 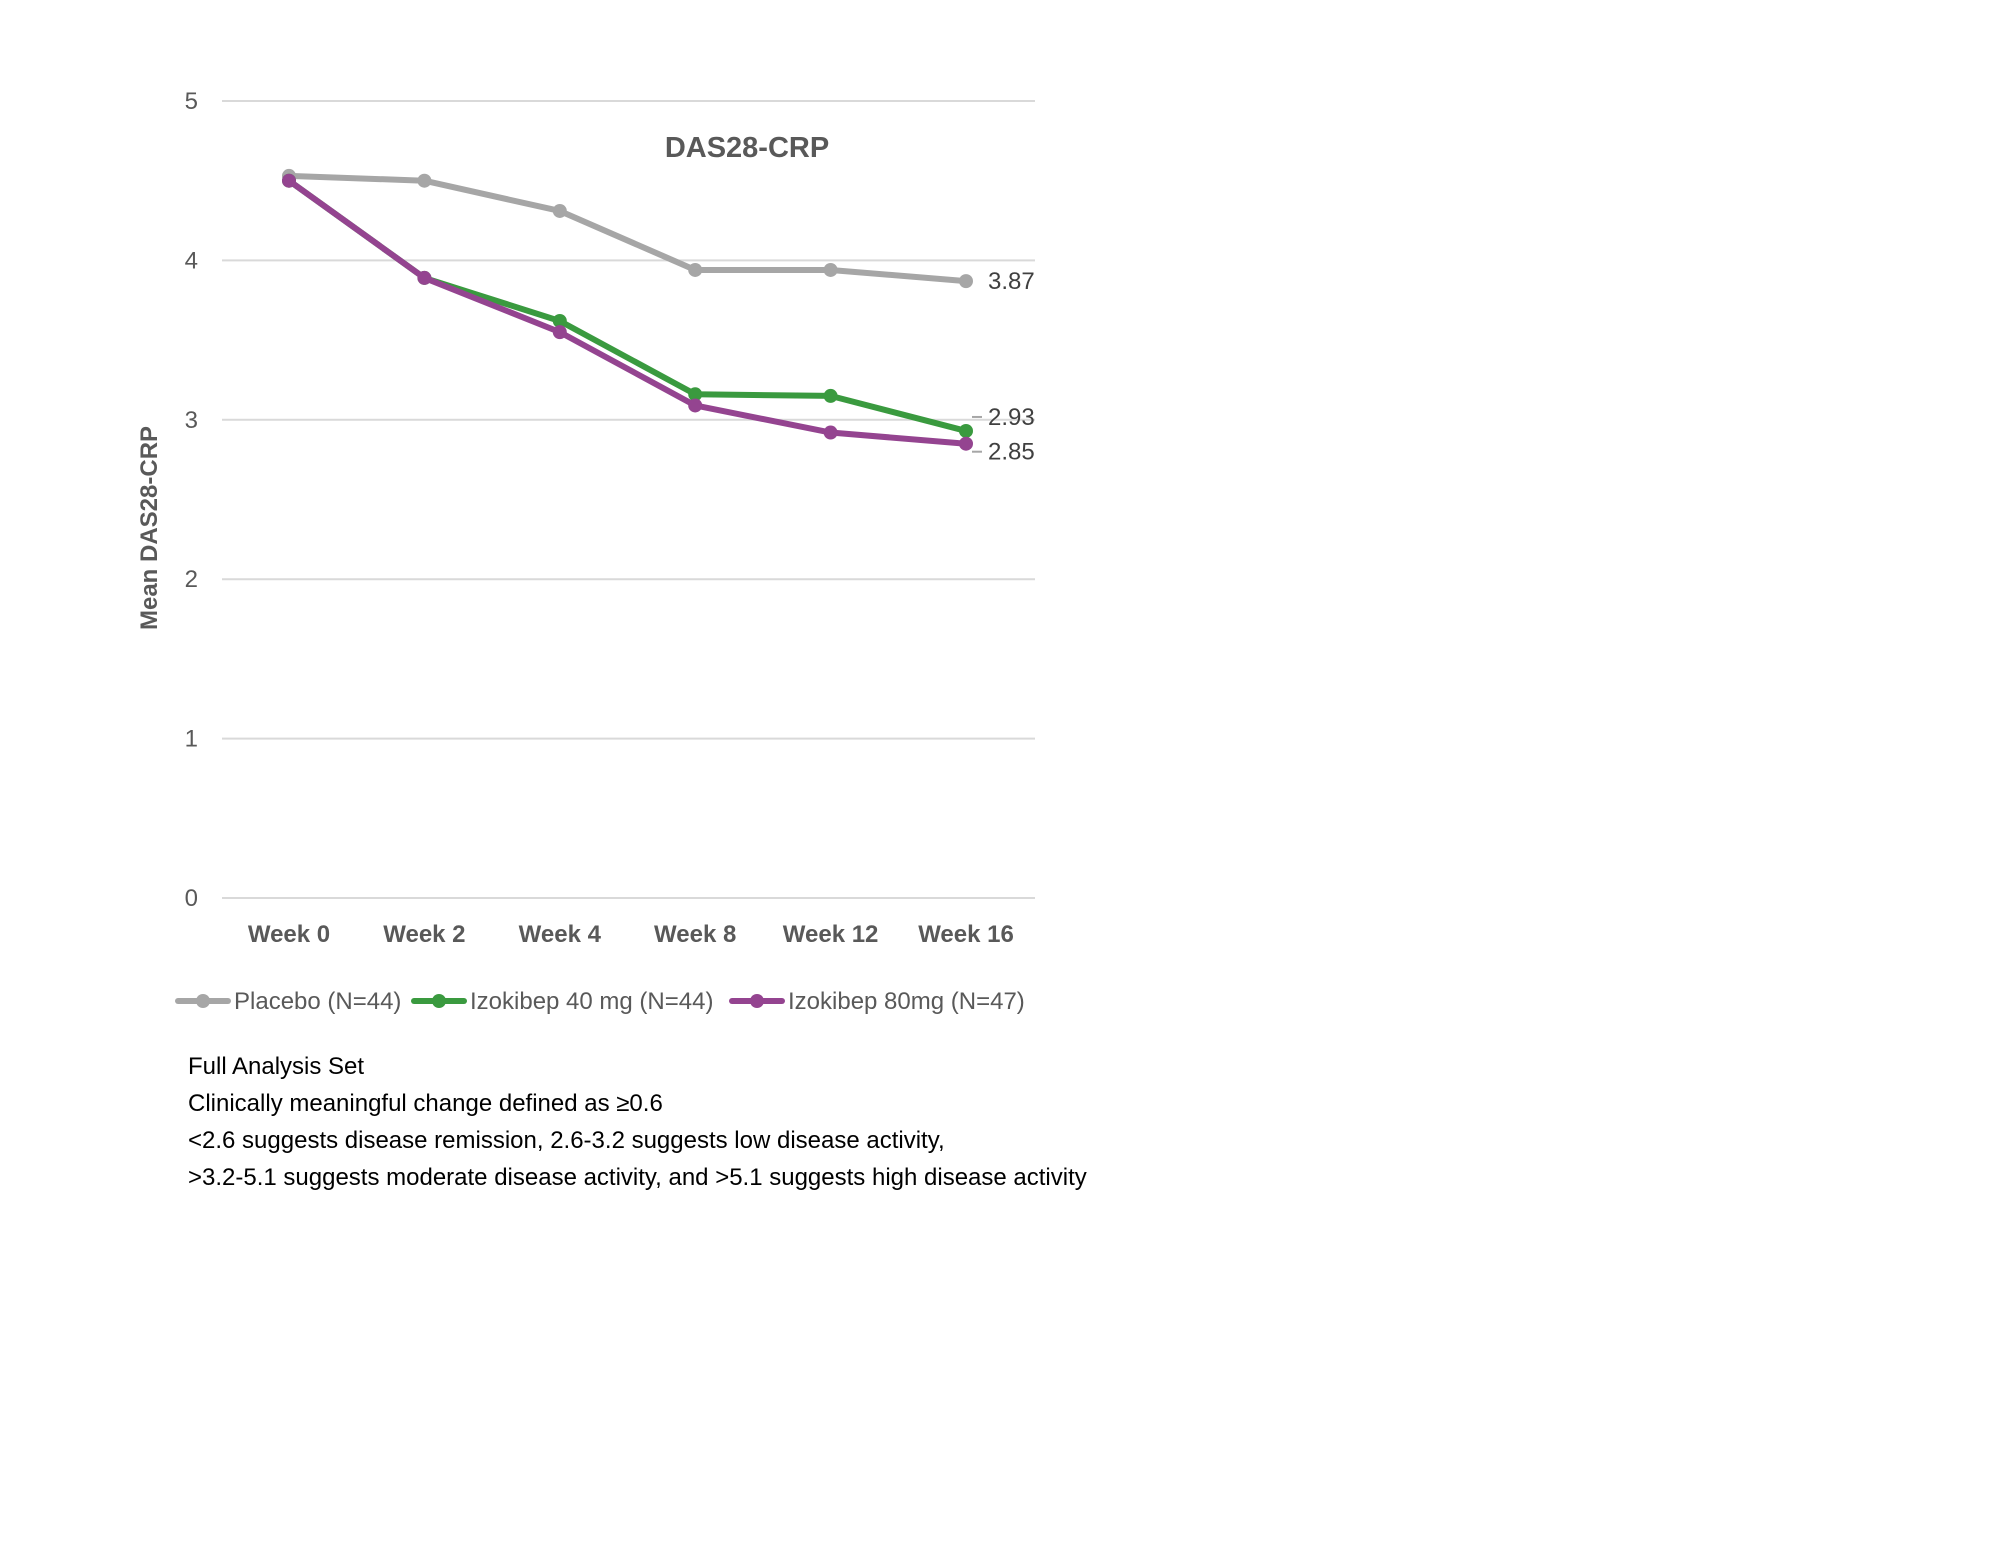 What do you see at coordinates (1003, 367) in the screenshot?
I see `end-labels: 3.87 2.93 2.85` at bounding box center [1003, 367].